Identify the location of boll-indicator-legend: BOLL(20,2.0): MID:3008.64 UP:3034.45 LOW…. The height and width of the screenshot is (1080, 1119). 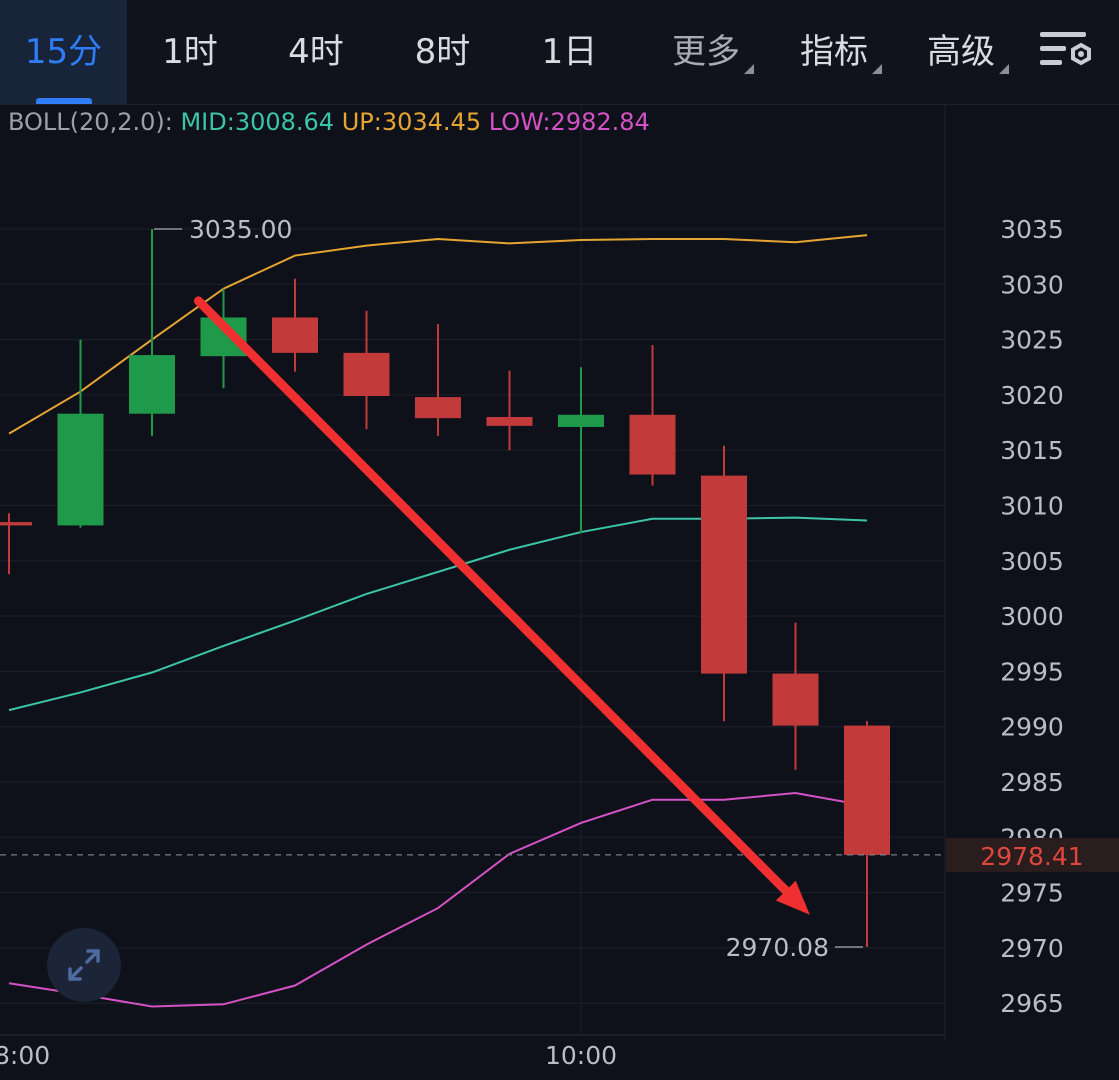
(329, 122).